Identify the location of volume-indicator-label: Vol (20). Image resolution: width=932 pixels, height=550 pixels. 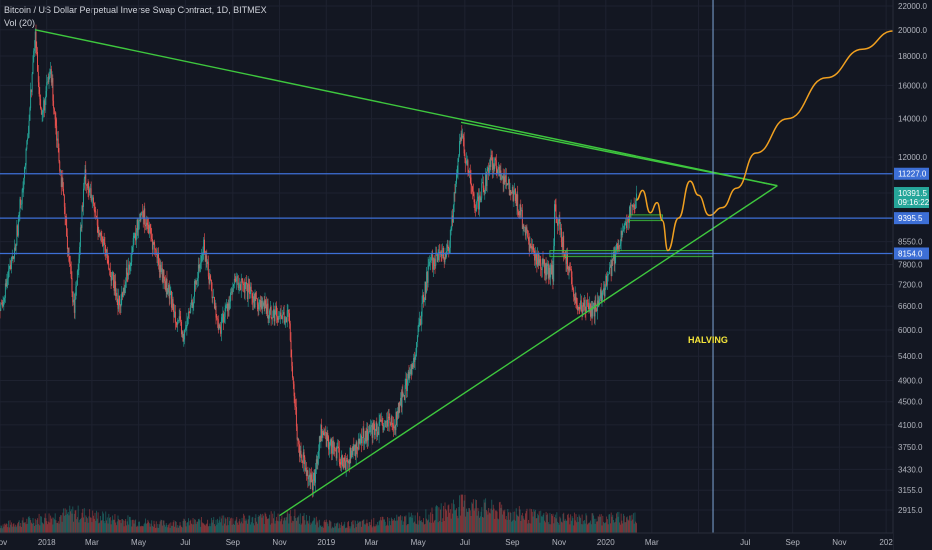
(20, 23).